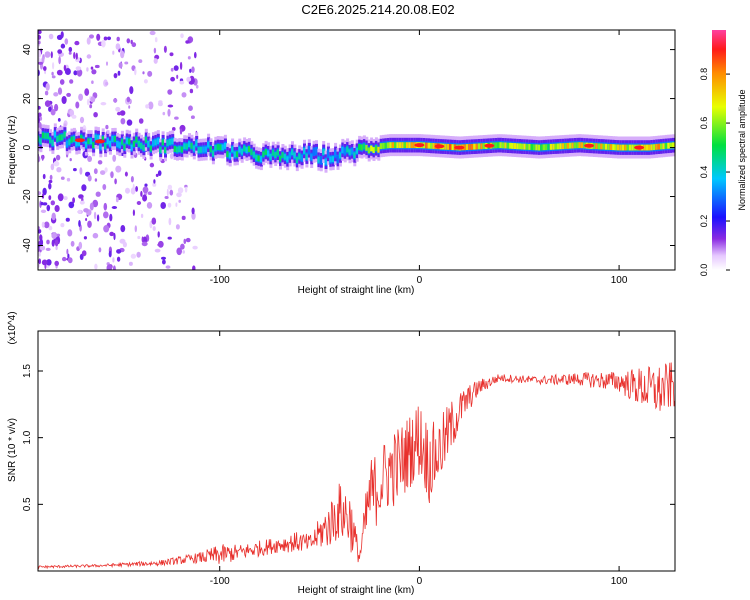 The image size is (750, 600). What do you see at coordinates (356, 290) in the screenshot?
I see `spectrogram-x-label: Height of straight line (km)` at bounding box center [356, 290].